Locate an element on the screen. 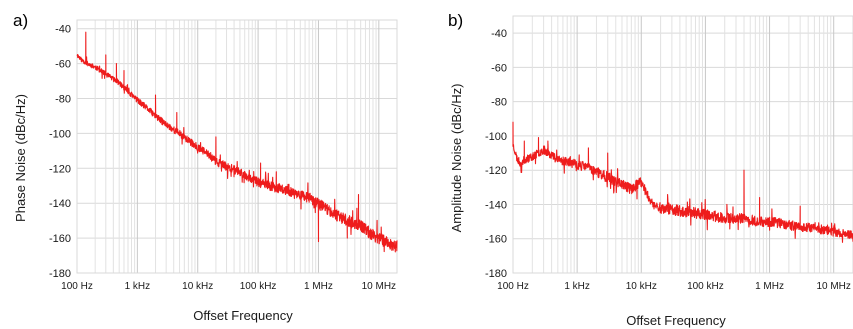 The image size is (853, 329). x-axis-label-a: Offset Frequency is located at coordinates (243, 315).